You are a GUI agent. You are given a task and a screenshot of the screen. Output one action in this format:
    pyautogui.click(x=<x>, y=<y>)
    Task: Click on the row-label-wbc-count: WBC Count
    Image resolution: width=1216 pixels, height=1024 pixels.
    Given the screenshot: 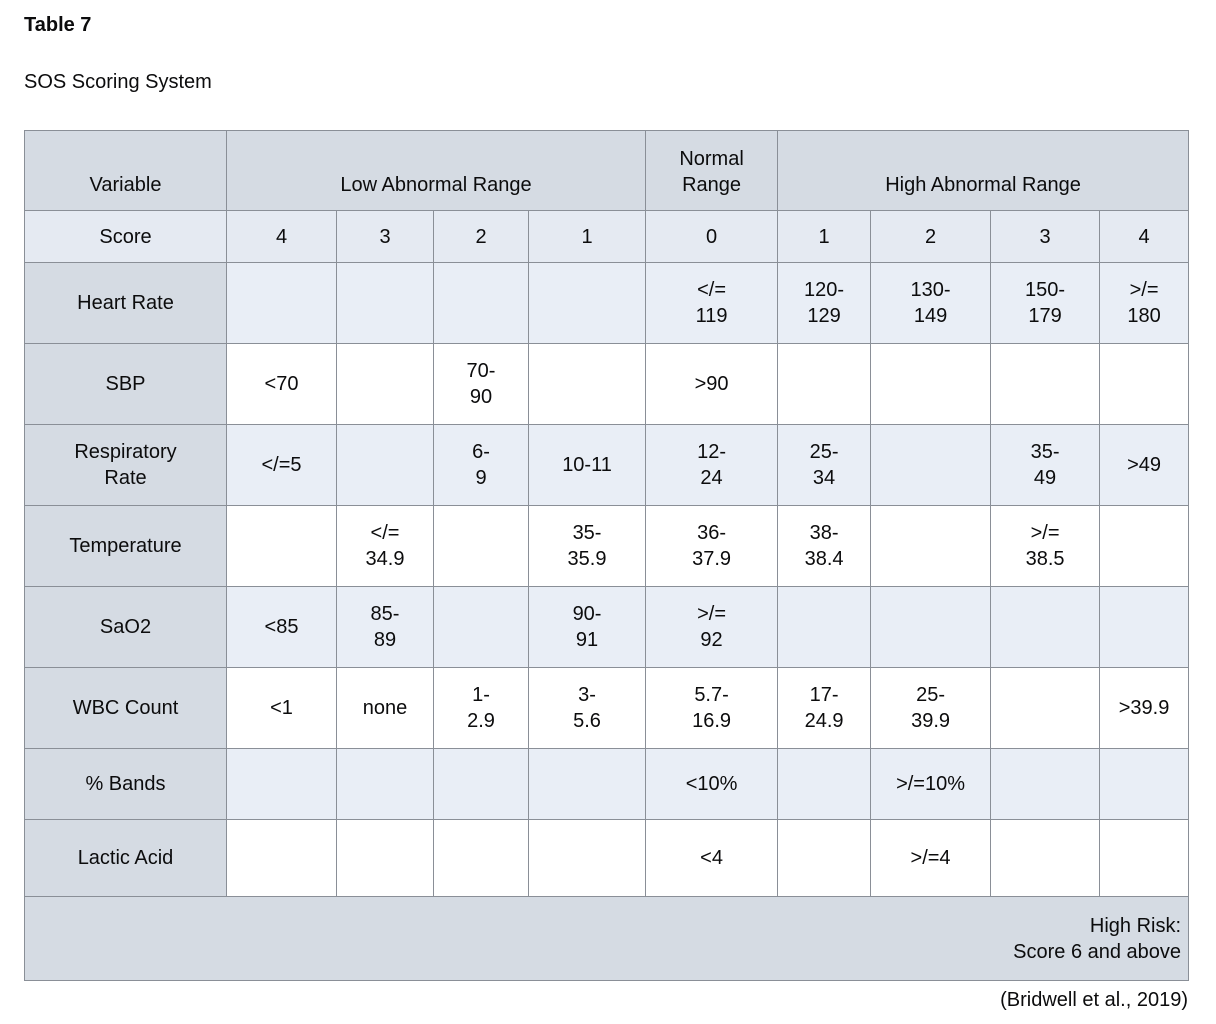 What is the action you would take?
    pyautogui.click(x=125, y=708)
    